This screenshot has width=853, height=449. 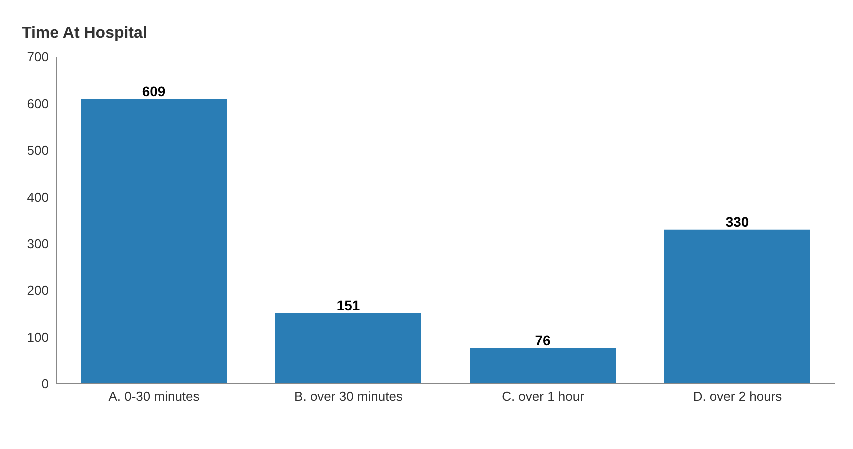 What do you see at coordinates (85, 34) in the screenshot?
I see `chart-title: Time At Hospital` at bounding box center [85, 34].